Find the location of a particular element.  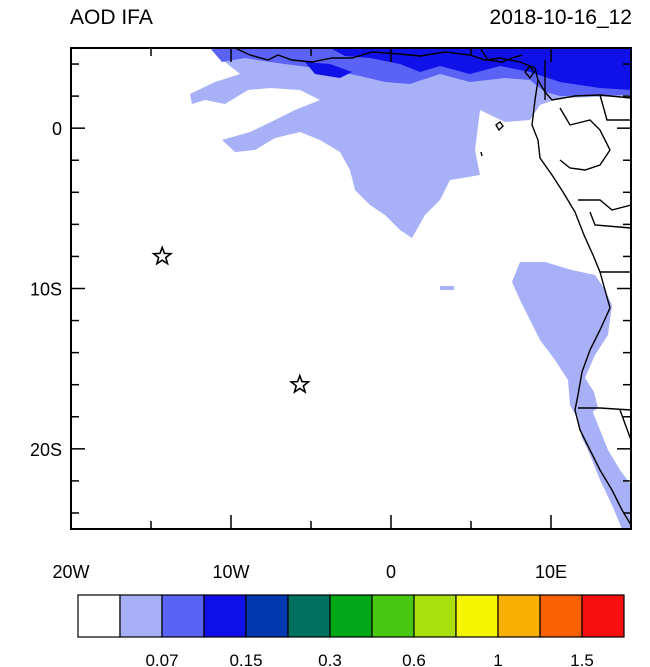

colorbar-label: 0.07 is located at coordinates (161, 659).